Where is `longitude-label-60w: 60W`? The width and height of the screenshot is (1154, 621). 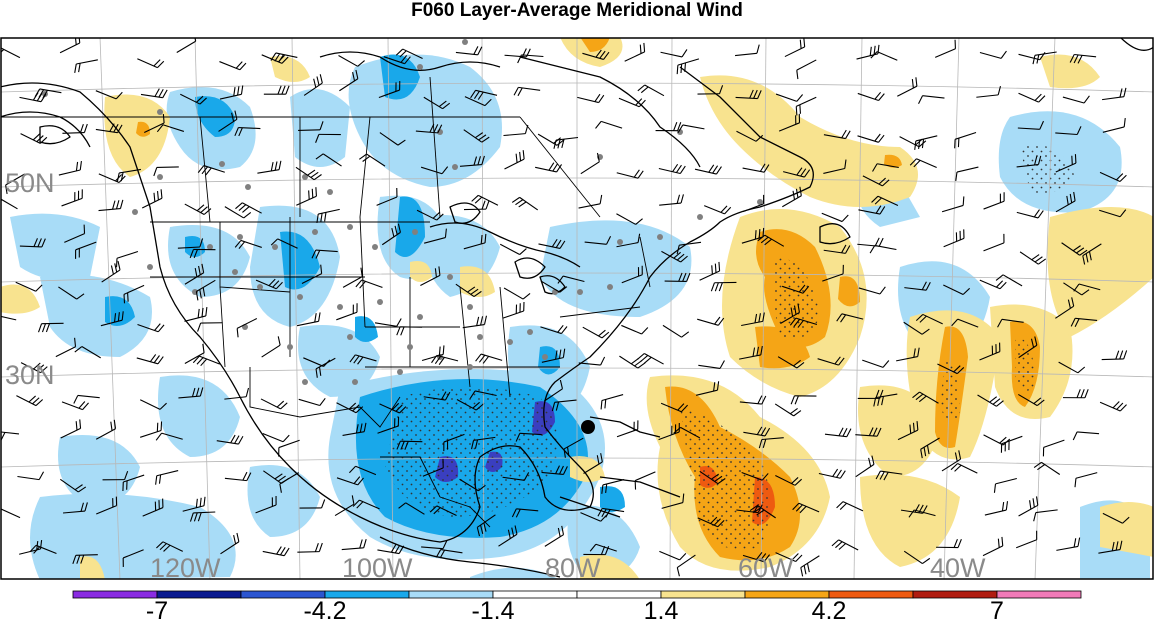 longitude-label-60w: 60W is located at coordinates (766, 566).